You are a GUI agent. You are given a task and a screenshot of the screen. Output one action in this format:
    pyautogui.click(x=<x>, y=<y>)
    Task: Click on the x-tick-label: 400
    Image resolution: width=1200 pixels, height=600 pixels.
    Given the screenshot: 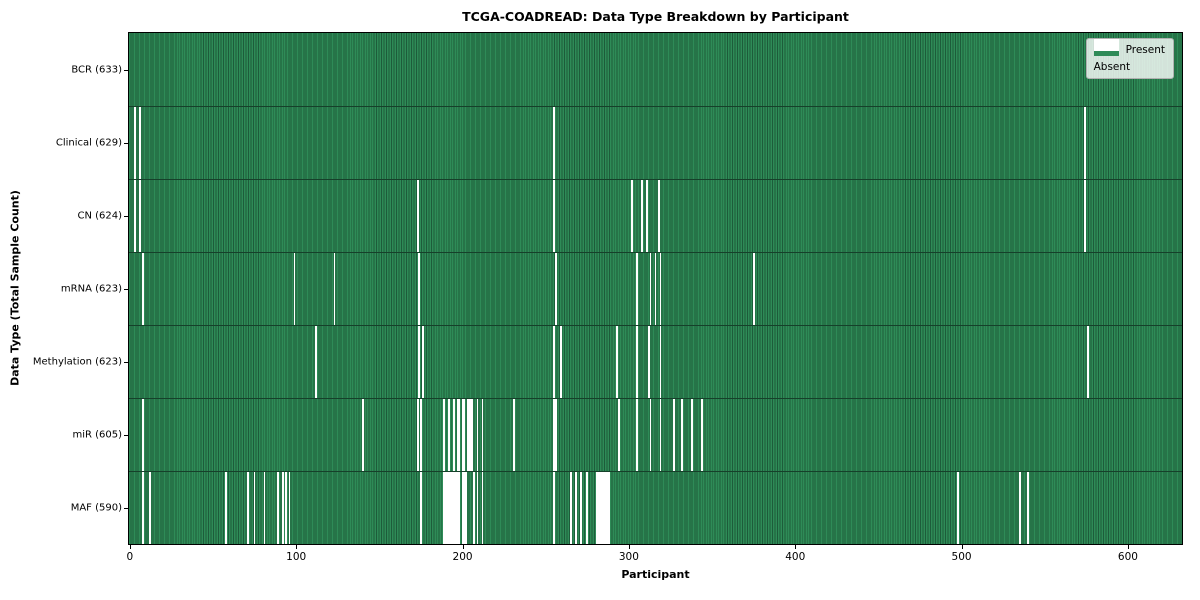 What is the action you would take?
    pyautogui.click(x=795, y=557)
    